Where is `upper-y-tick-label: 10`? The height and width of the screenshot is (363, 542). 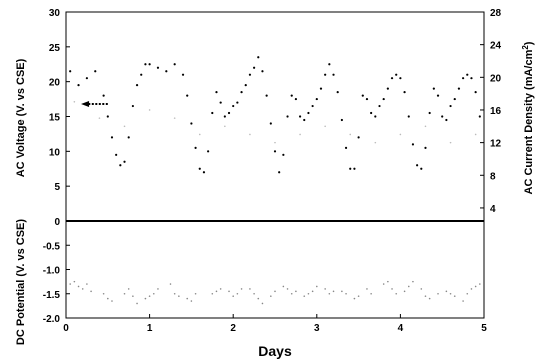
upper-y-tick-label: 10 is located at coordinates (55, 152).